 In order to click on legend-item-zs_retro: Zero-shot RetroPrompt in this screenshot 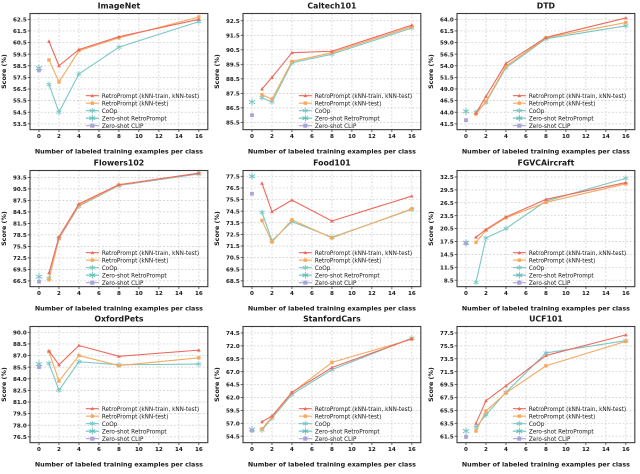, I will do `click(553, 275)`.